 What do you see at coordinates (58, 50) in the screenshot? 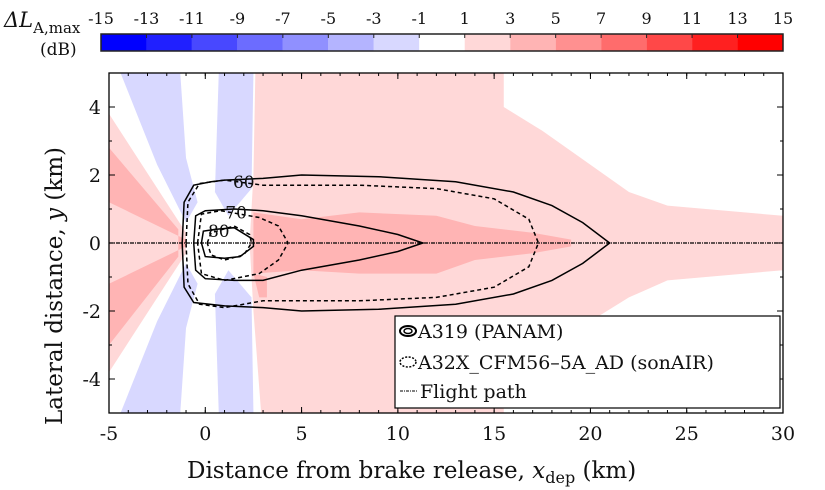
I see `colorbar-unit: (dB)` at bounding box center [58, 50].